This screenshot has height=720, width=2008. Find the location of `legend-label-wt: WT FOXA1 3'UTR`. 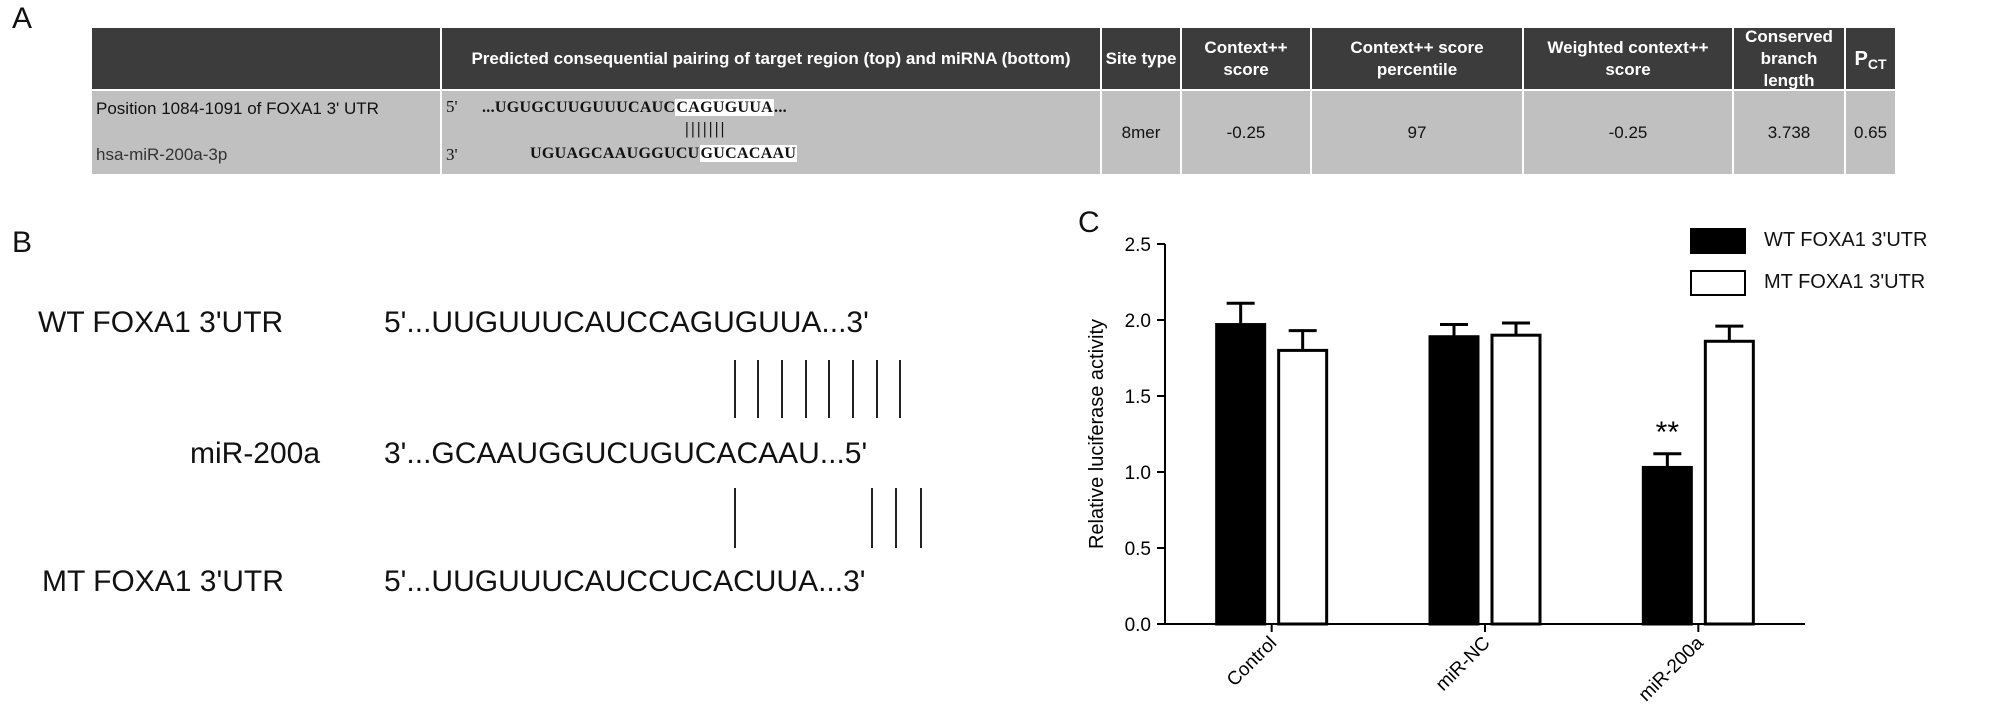

legend-label-wt: WT FOXA1 3'UTR is located at coordinates (1846, 240).